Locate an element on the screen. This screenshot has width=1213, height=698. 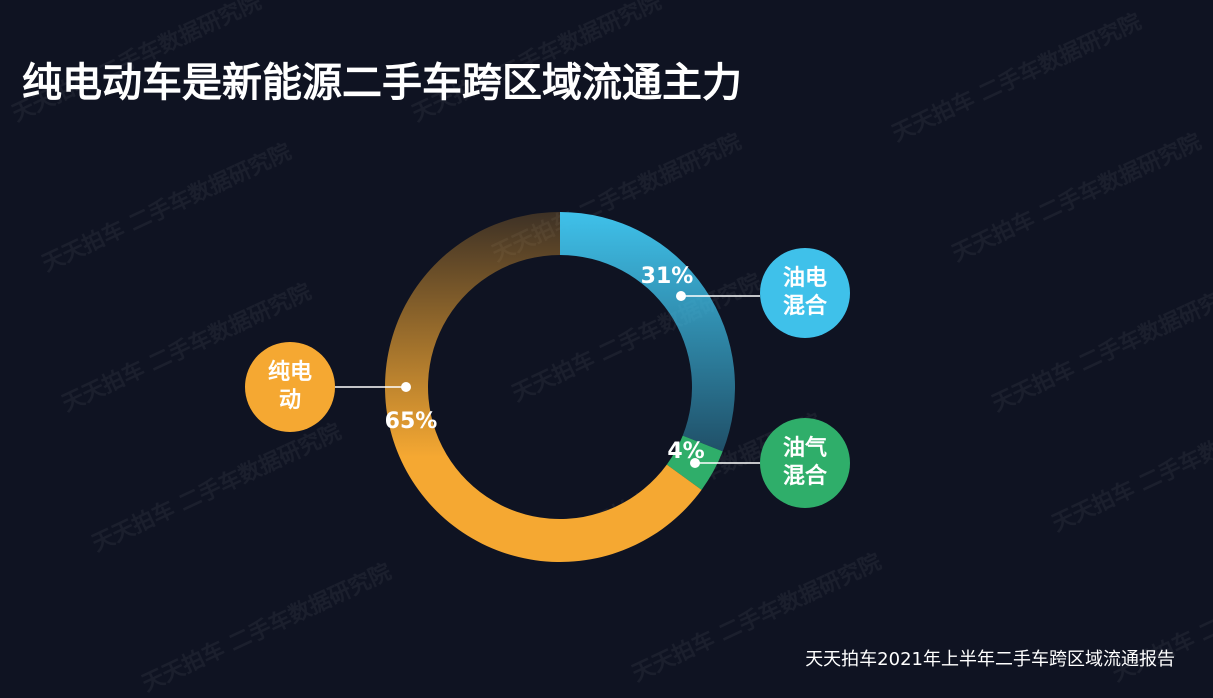
value-label: 65% is located at coordinates (411, 421).